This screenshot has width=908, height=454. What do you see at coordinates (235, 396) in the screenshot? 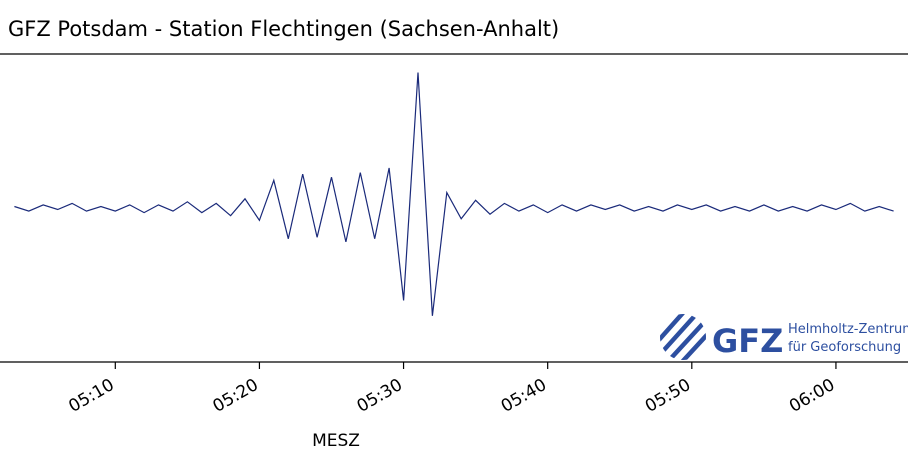
I see `x-tick-label: 05:20` at bounding box center [235, 396].